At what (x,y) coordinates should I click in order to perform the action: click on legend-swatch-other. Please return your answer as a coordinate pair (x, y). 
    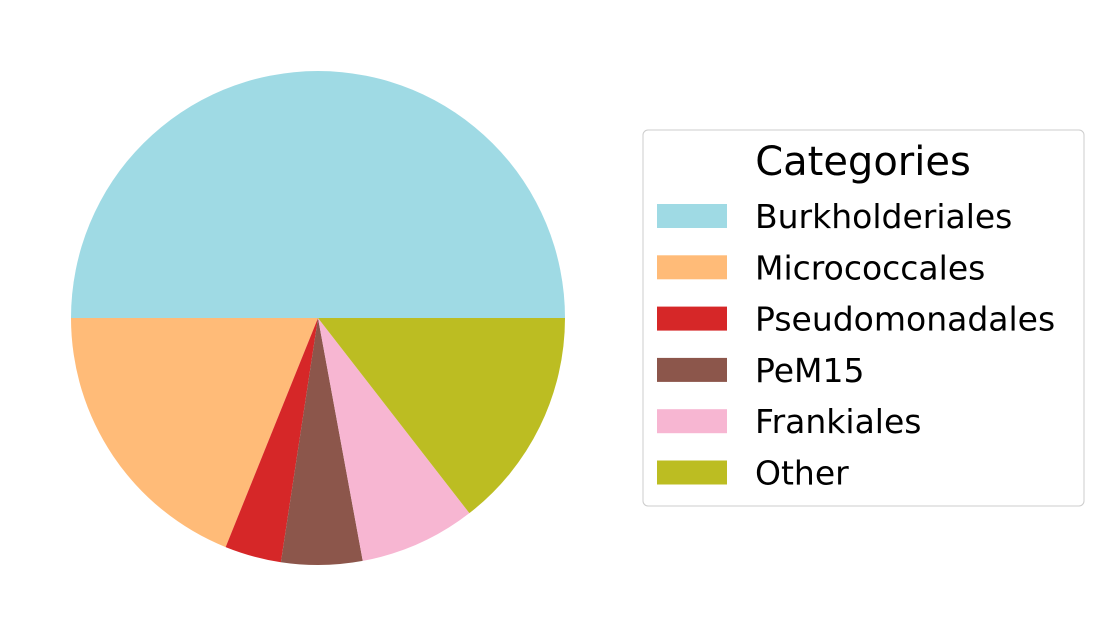
    Looking at the image, I should click on (692, 472).